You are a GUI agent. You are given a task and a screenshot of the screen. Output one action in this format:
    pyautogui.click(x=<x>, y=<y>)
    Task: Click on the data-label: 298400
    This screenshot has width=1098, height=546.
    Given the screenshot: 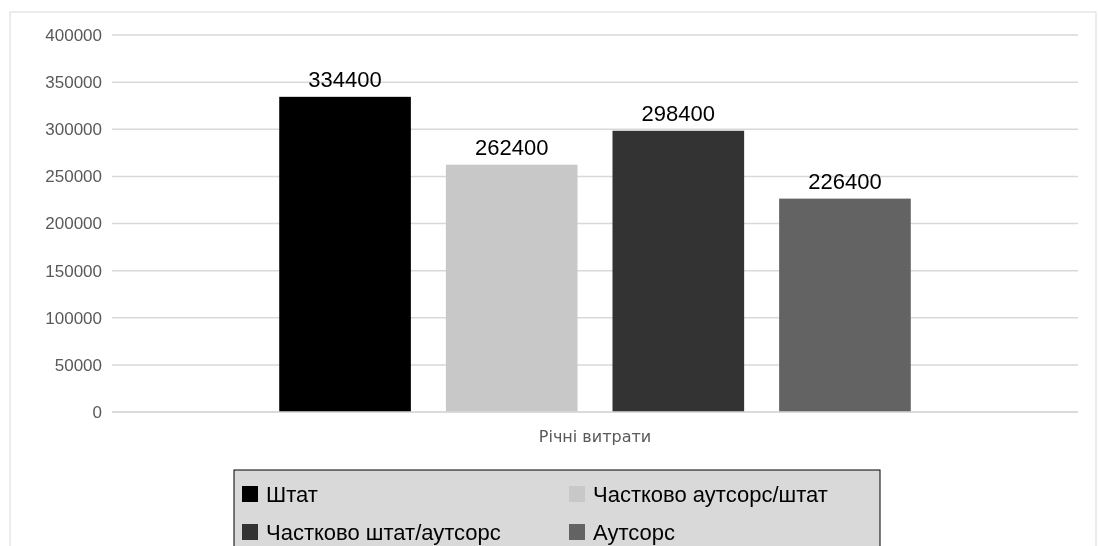 What is the action you would take?
    pyautogui.click(x=678, y=113)
    